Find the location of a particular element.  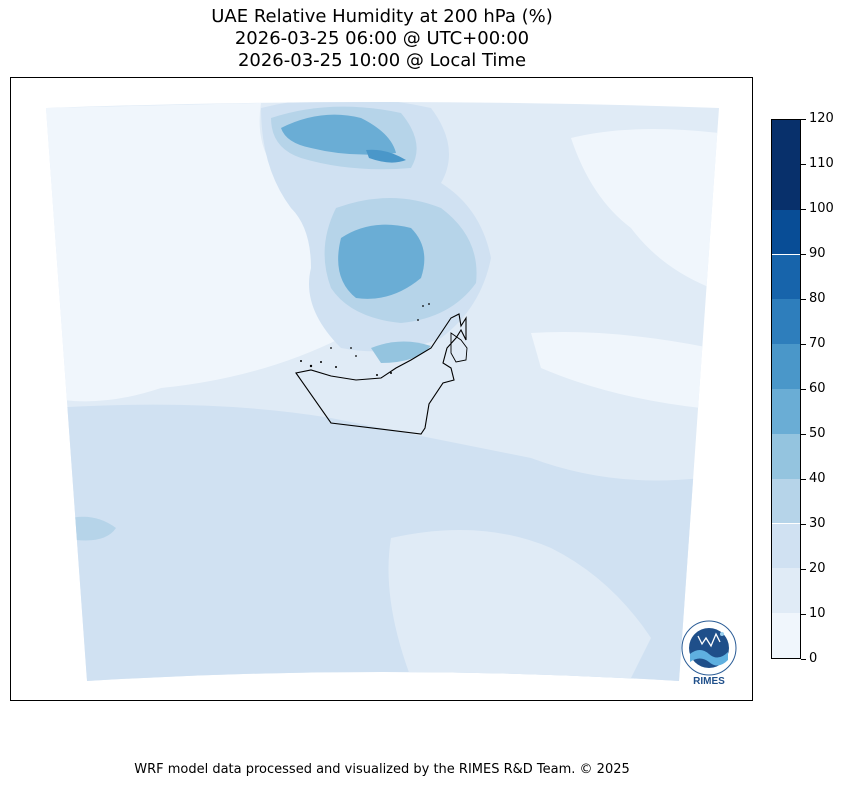

logo-label: RIMES is located at coordinates (709, 681).